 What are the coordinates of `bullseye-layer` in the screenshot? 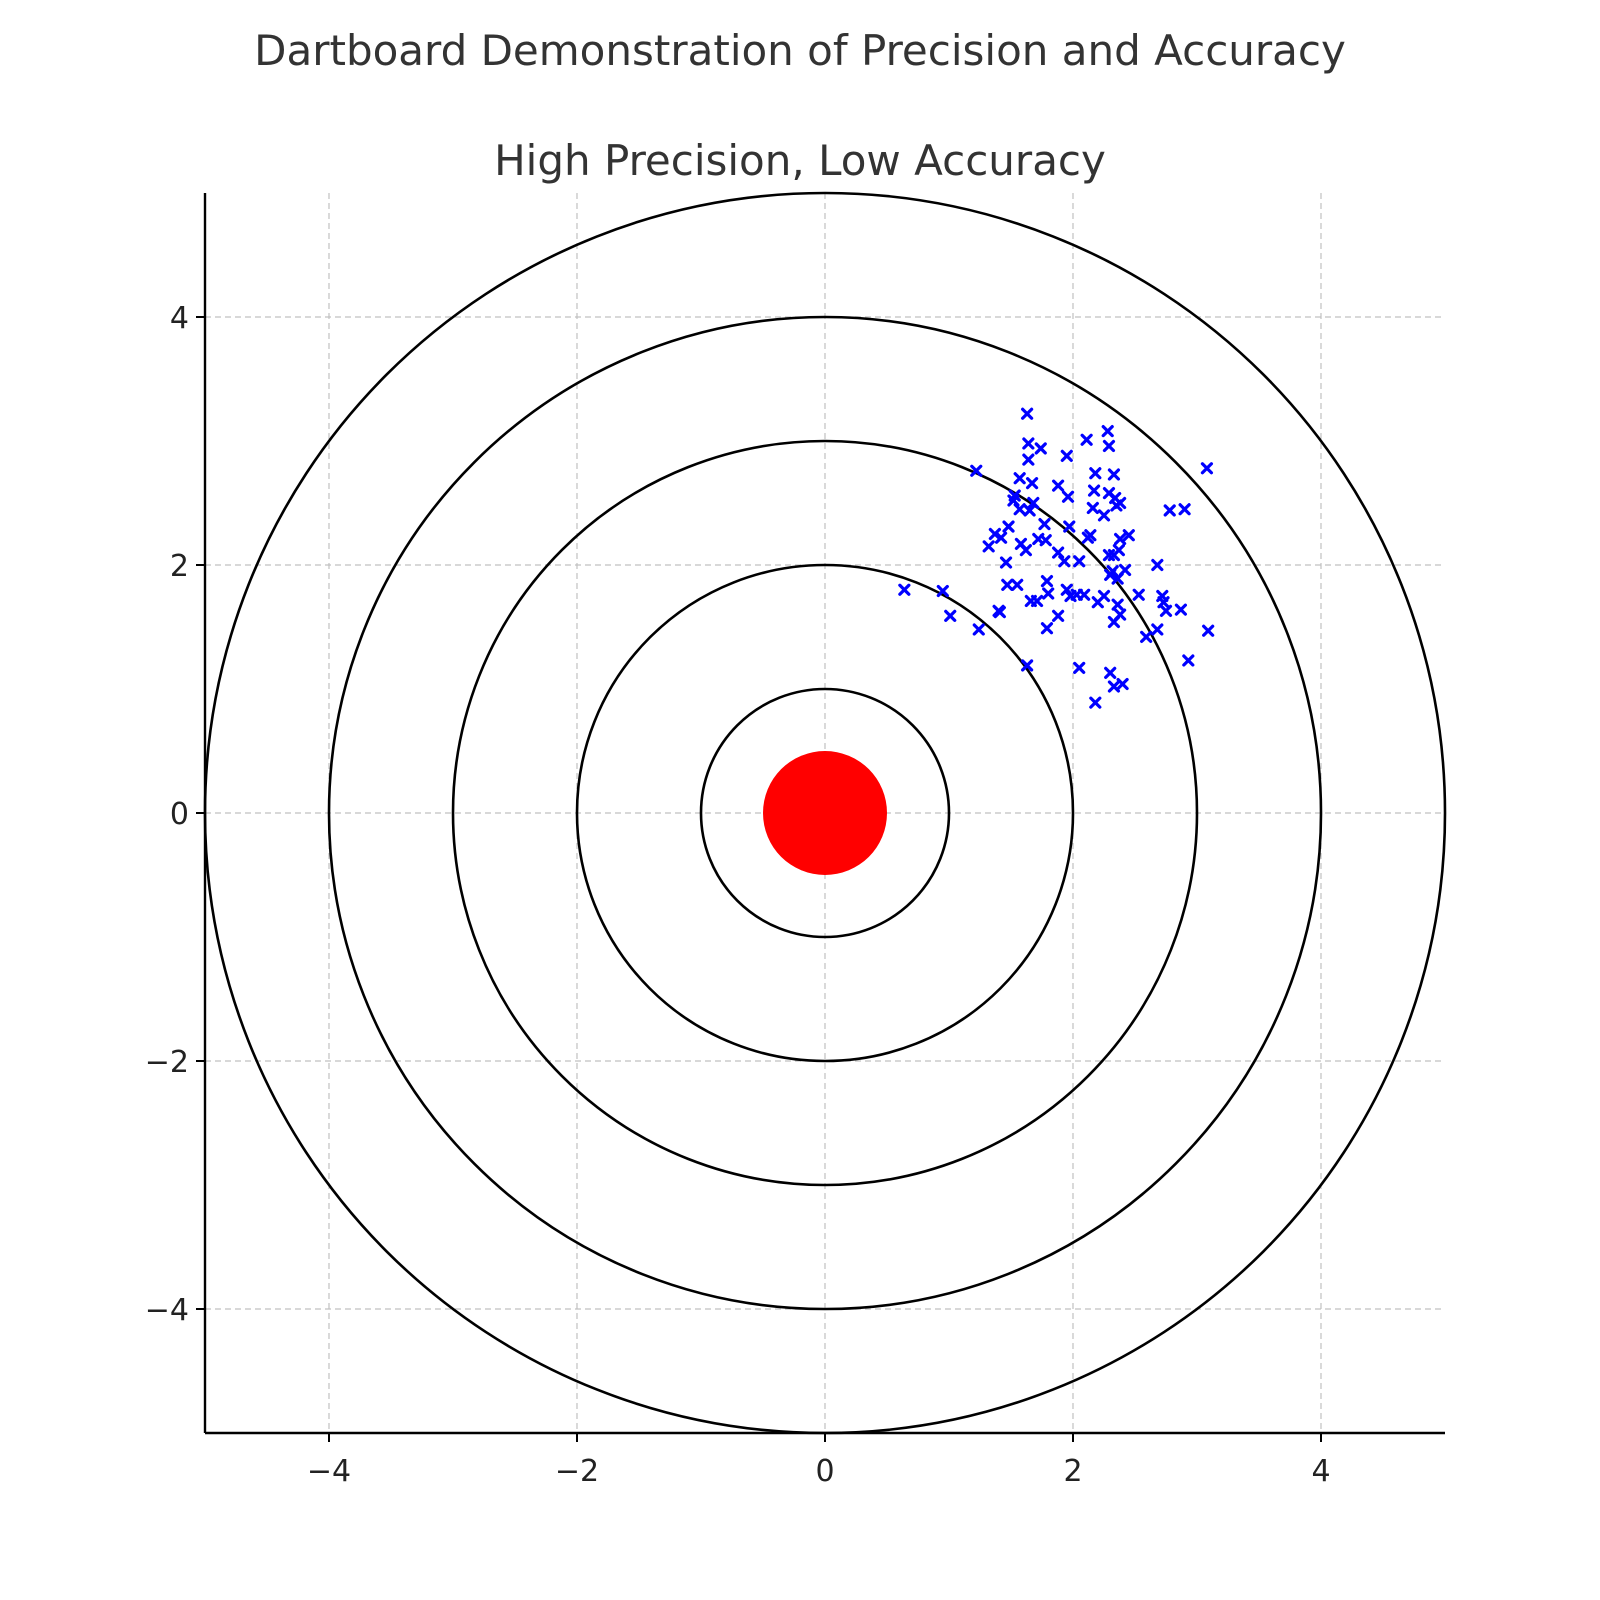 It's located at (825, 813).